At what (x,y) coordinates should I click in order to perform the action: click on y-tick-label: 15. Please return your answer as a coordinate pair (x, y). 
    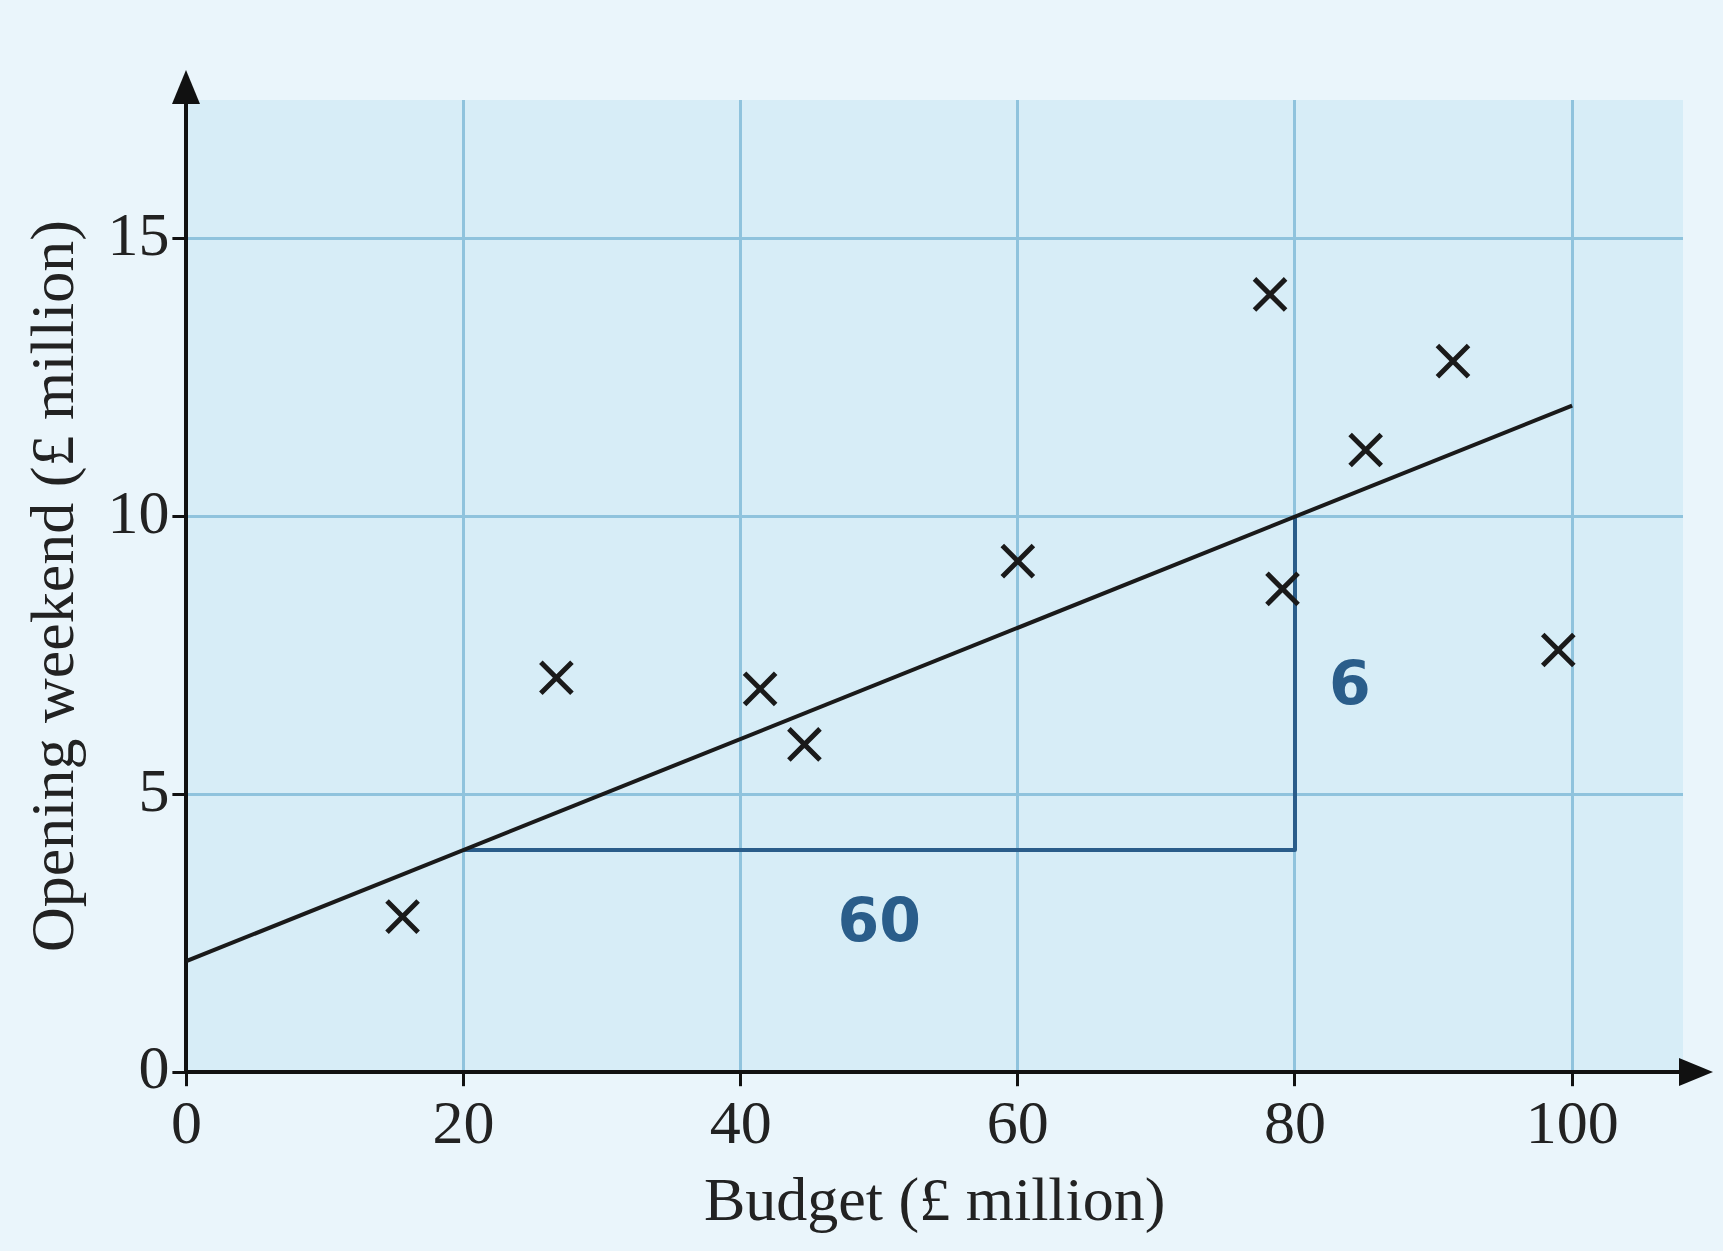
    Looking at the image, I should click on (138, 234).